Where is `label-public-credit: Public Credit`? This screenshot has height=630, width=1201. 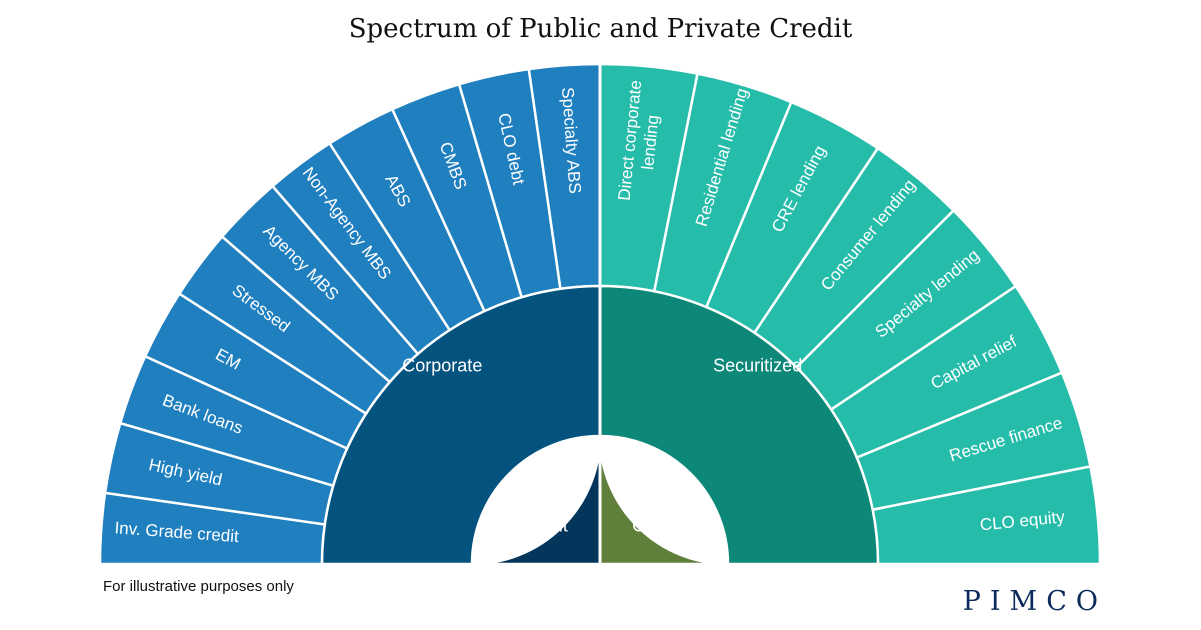 label-public-credit: Public Credit is located at coordinates (543, 515).